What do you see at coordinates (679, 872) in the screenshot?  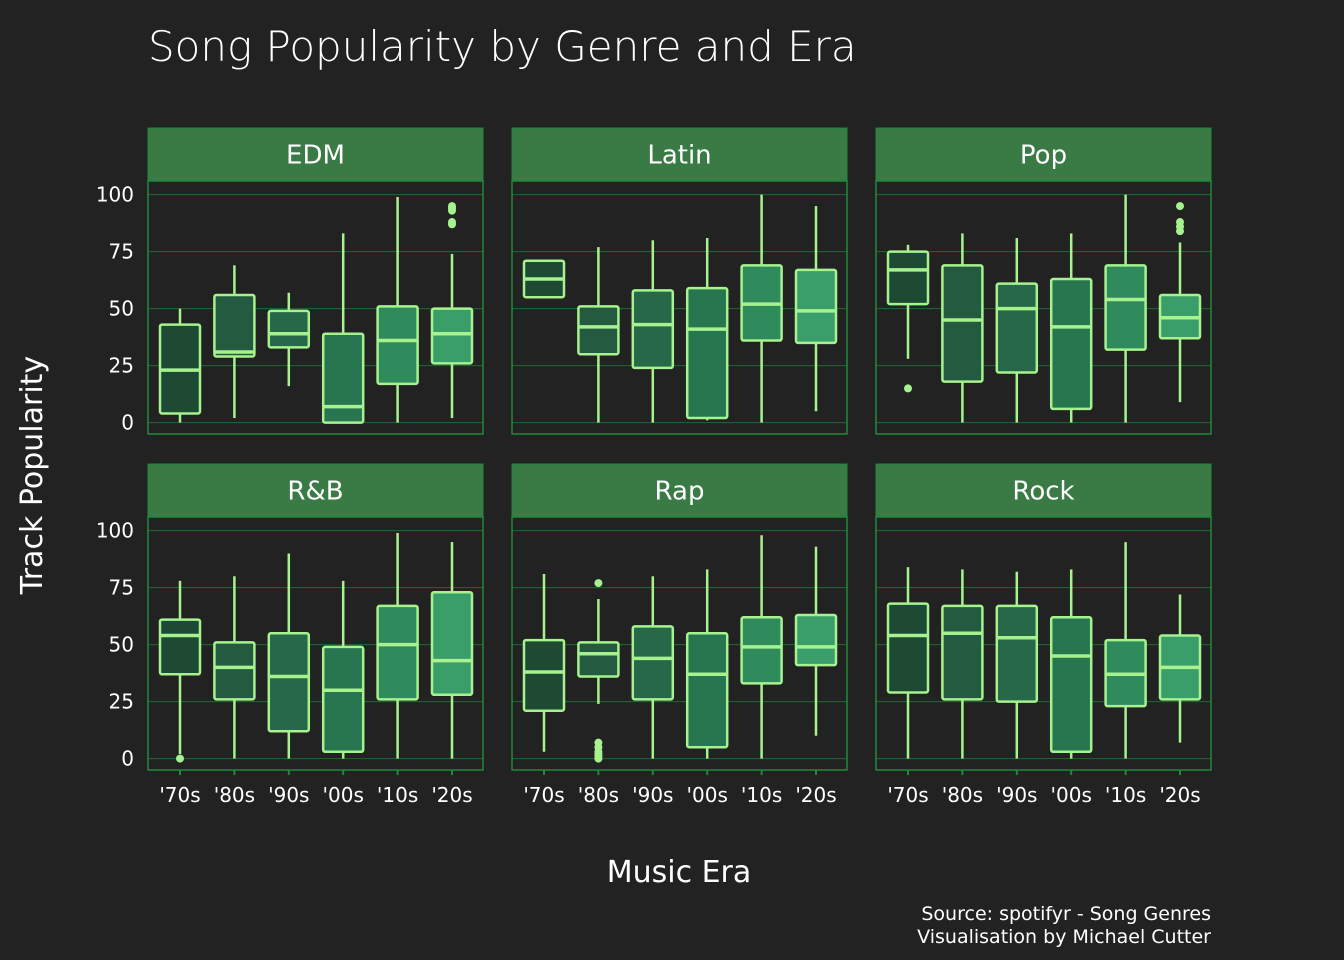 I see `x-axis-title: Music Era` at bounding box center [679, 872].